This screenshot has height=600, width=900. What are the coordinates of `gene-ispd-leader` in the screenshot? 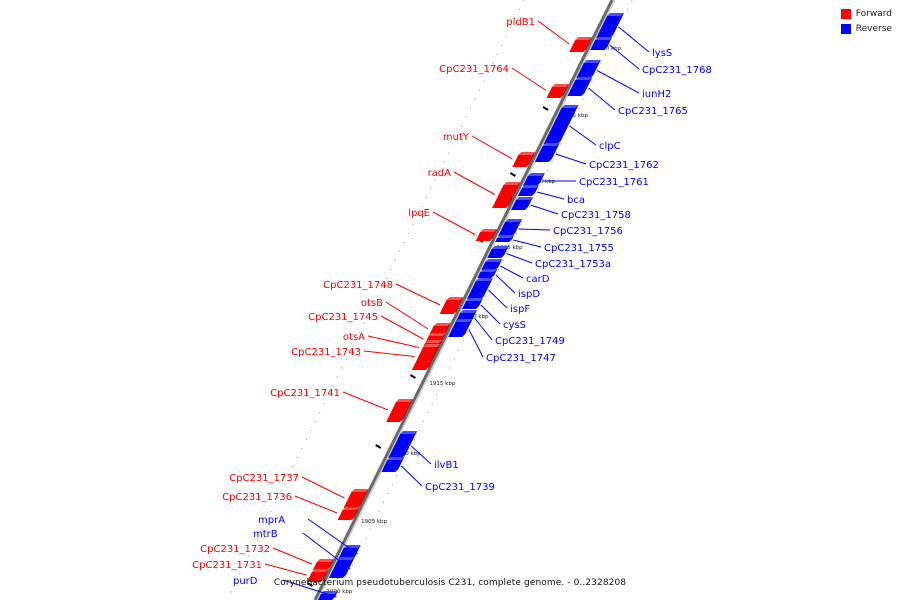 It's located at (505, 284).